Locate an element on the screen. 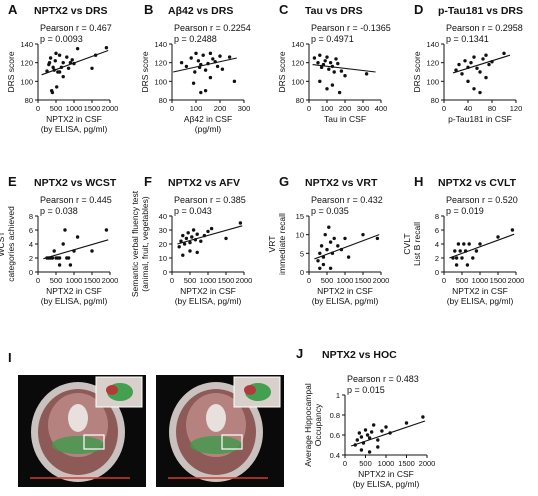 This screenshot has width=538, height=496. y-tick-label: 0.8 is located at coordinates (335, 415).